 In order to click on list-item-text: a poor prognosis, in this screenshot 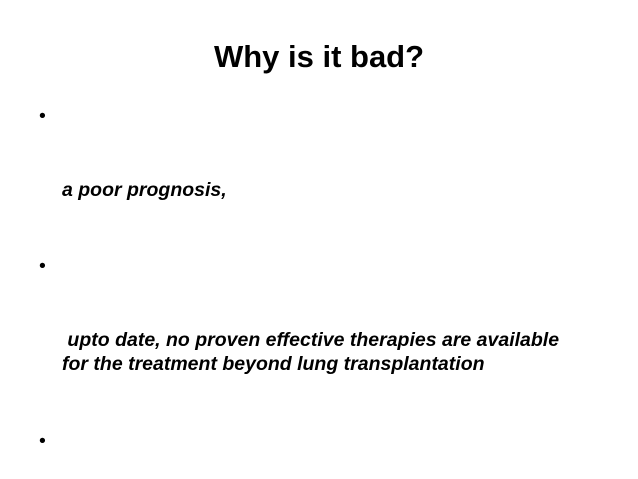, I will do `click(144, 189)`.